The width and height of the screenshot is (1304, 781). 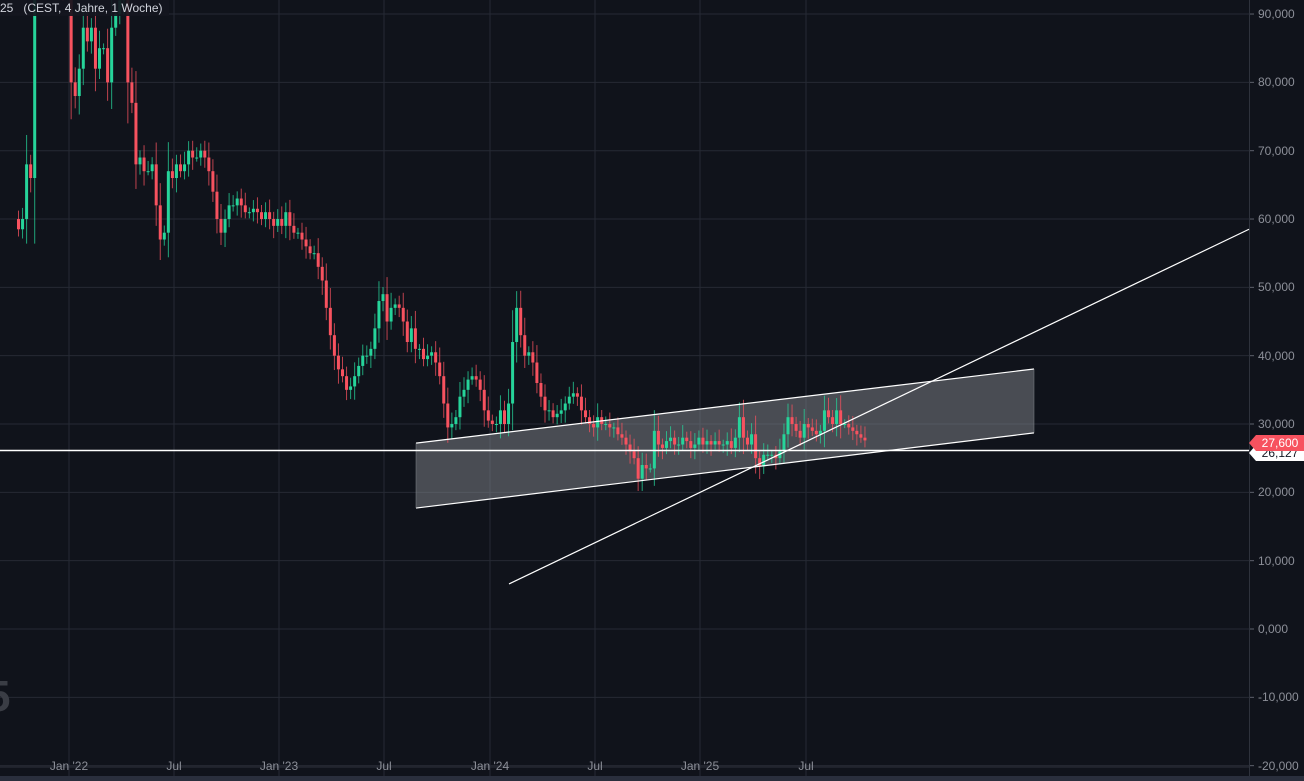 What do you see at coordinates (1278, 697) in the screenshot?
I see `price-axis-label: -10,000` at bounding box center [1278, 697].